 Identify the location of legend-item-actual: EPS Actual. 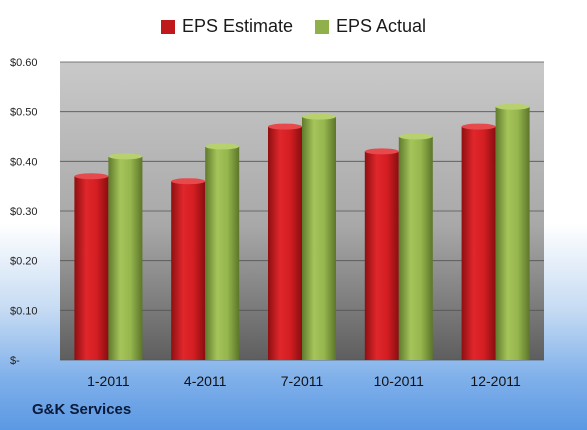
(370, 26).